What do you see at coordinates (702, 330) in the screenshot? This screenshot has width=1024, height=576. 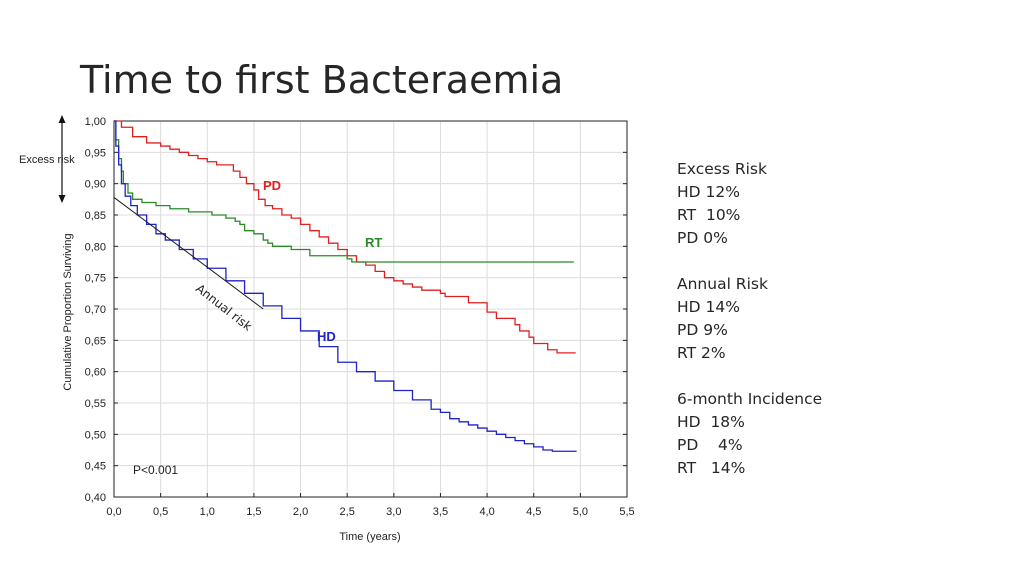 I see `annual-risk-pd: PD 9%` at bounding box center [702, 330].